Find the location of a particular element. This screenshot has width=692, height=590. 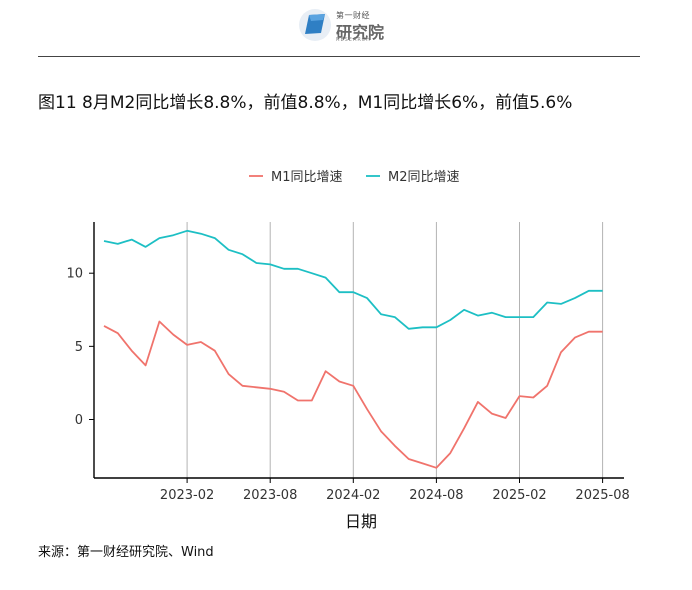

legend-label-2: M2同比增速 is located at coordinates (424, 177).